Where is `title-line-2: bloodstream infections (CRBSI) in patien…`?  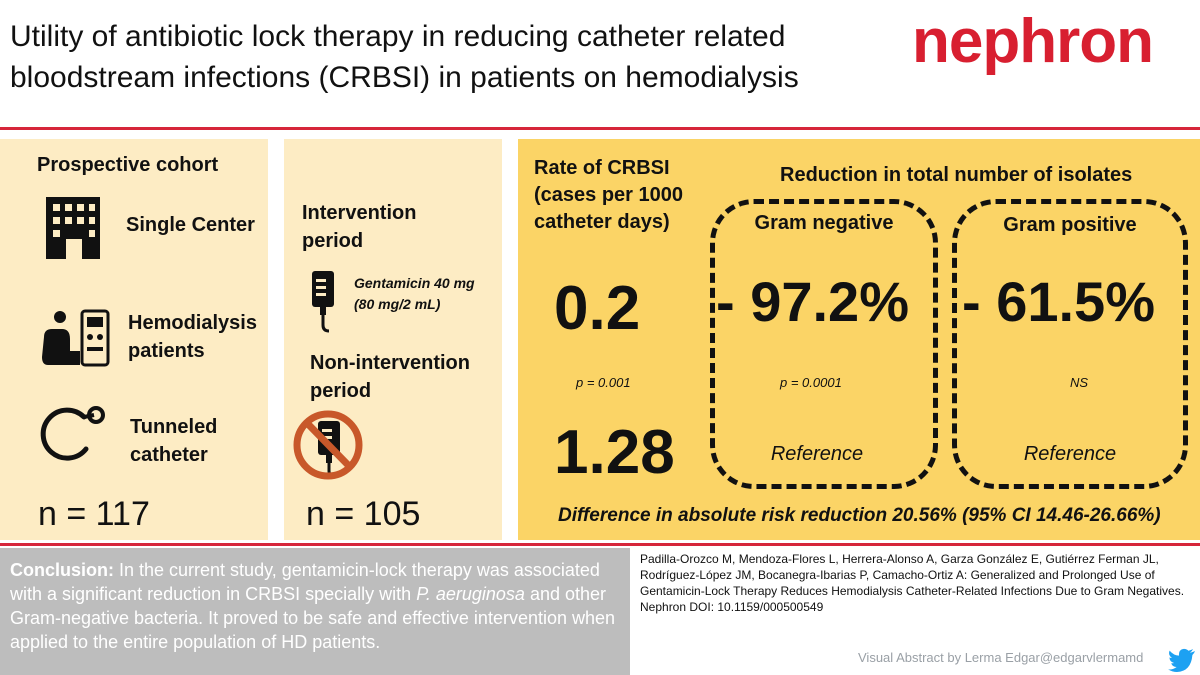
title-line-2: bloodstream infections (CRBSI) in patien… is located at coordinates (404, 77).